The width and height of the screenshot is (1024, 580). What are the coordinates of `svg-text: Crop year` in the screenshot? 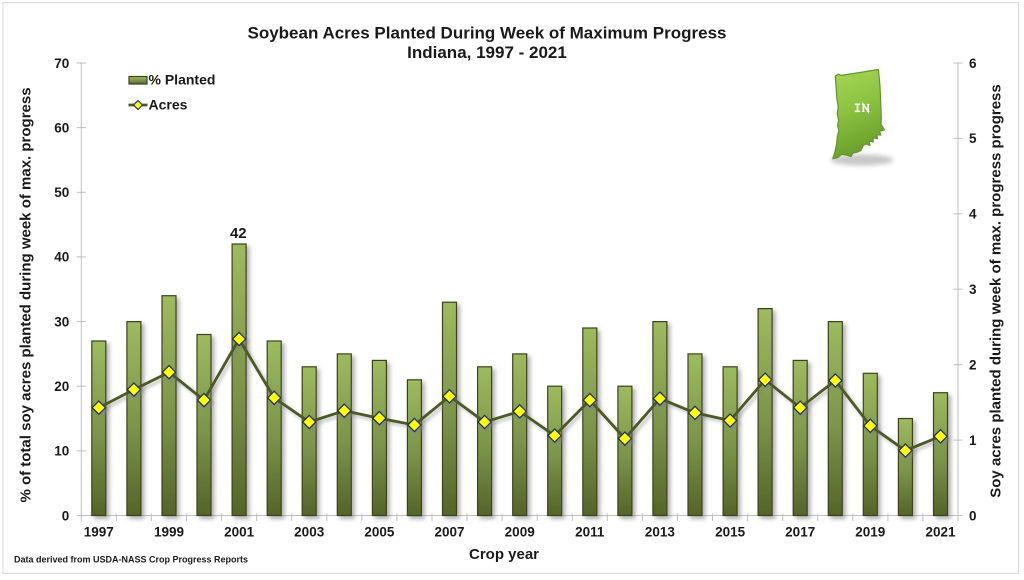 It's located at (504, 554).